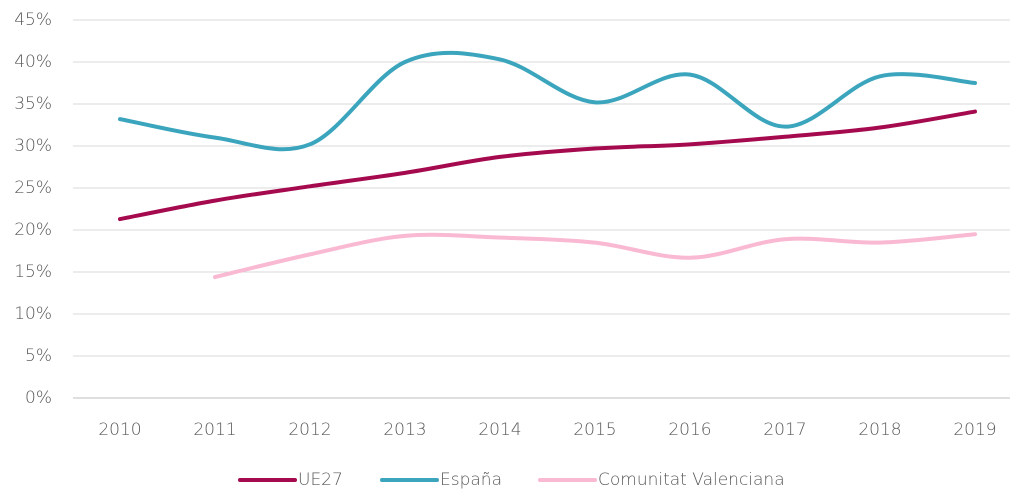 This screenshot has width=1014, height=496. What do you see at coordinates (33, 314) in the screenshot?
I see `y-tick-label: 10%` at bounding box center [33, 314].